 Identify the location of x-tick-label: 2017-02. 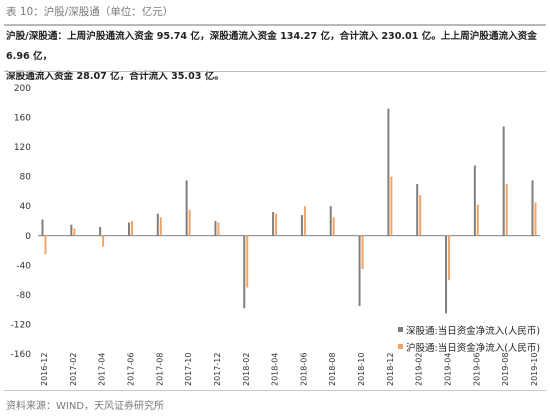
(73, 369).